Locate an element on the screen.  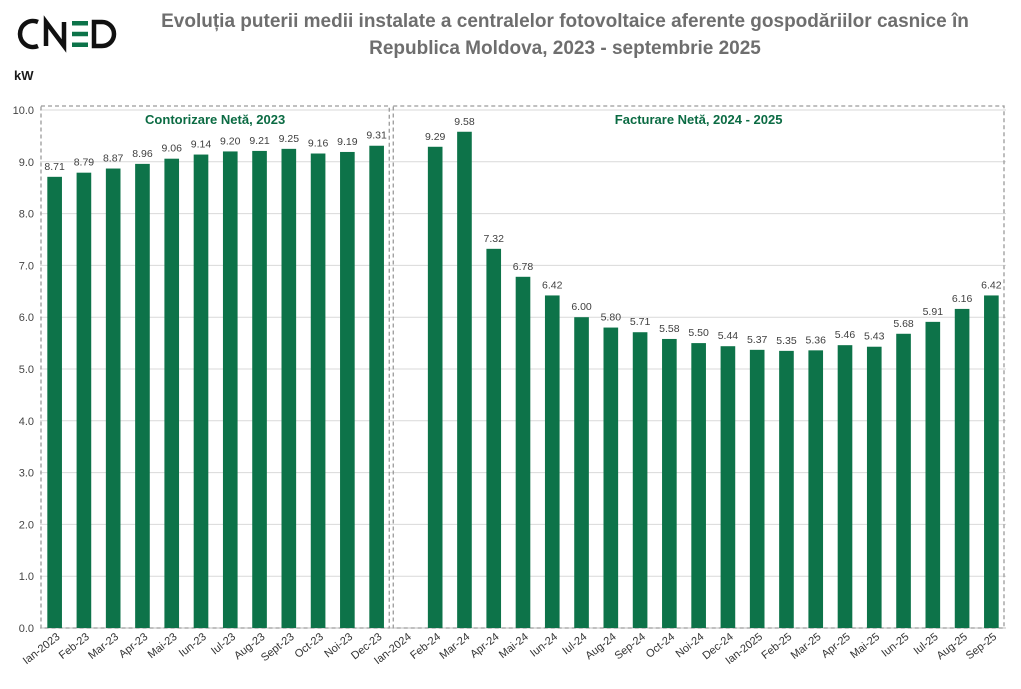
bar-value-label: 8.87 is located at coordinates (113, 159).